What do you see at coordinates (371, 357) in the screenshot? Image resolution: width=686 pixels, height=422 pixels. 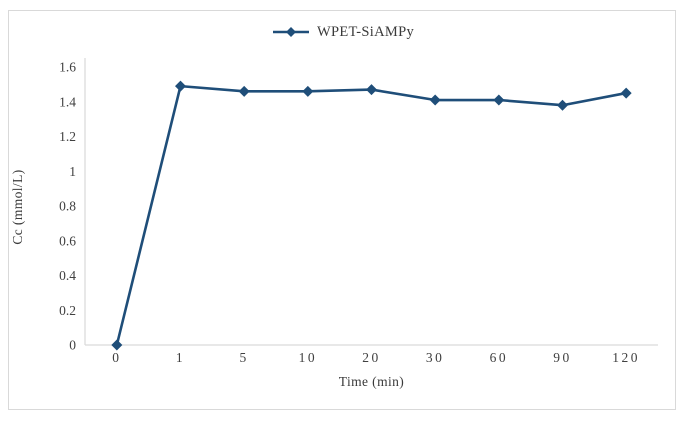 I see `x-tick-label: 20` at bounding box center [371, 357].